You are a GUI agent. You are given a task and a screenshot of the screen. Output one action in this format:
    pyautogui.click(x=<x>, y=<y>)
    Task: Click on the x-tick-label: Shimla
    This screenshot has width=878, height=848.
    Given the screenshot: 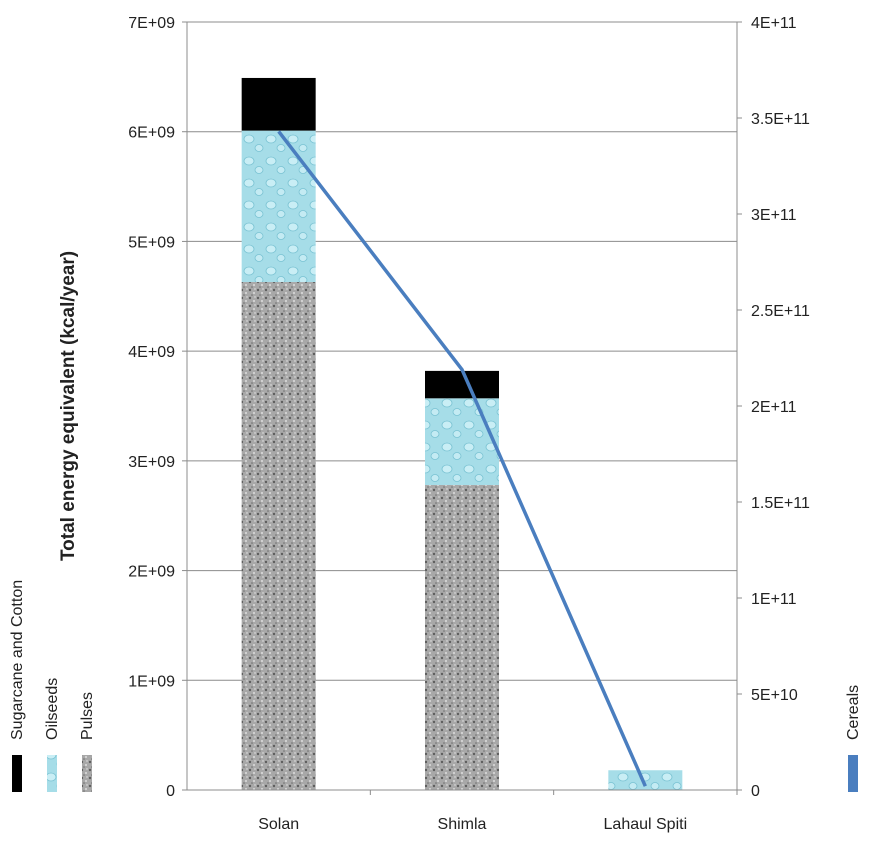 What is the action you would take?
    pyautogui.click(x=462, y=824)
    